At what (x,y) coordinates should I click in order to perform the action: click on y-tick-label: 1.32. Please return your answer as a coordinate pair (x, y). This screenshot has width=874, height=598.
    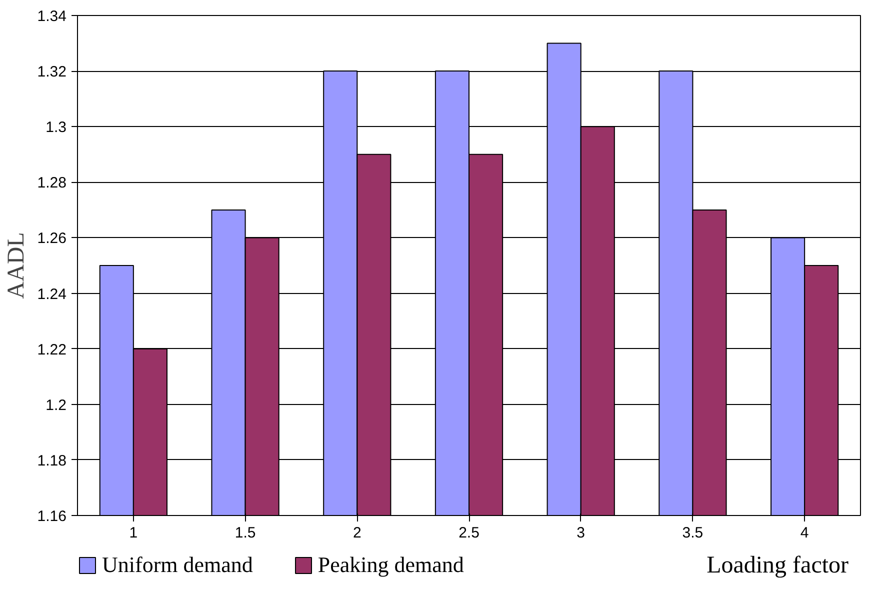
    Looking at the image, I should click on (52, 72).